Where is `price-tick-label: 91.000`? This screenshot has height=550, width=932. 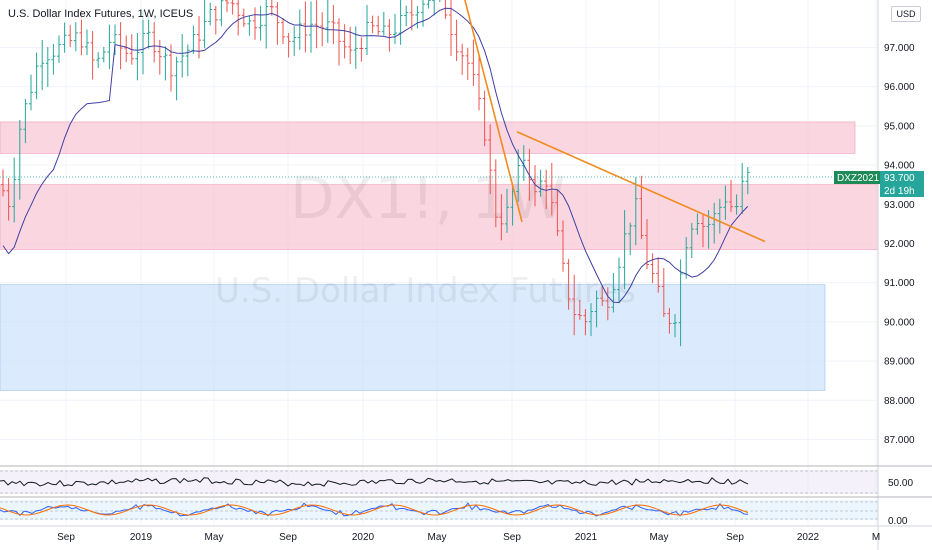 price-tick-label: 91.000 is located at coordinates (899, 283).